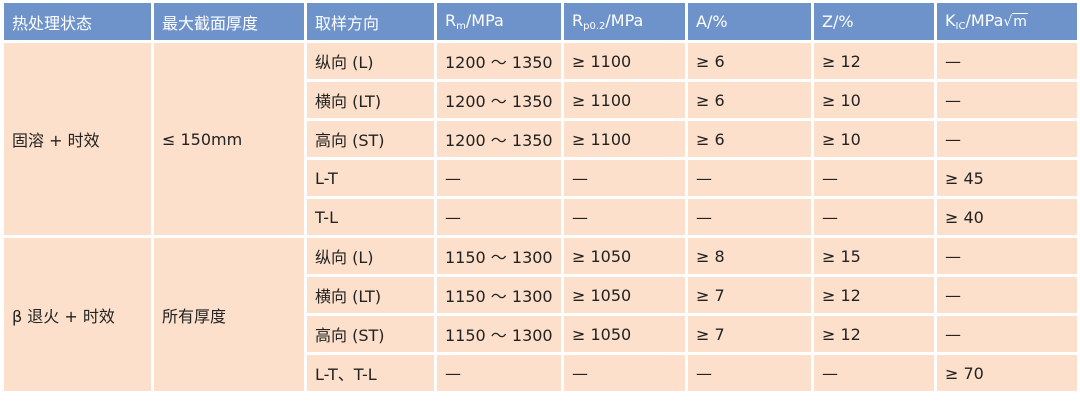 The image size is (1080, 416). What do you see at coordinates (229, 21) in the screenshot?
I see `header-max-section: 最大截面厚度` at bounding box center [229, 21].